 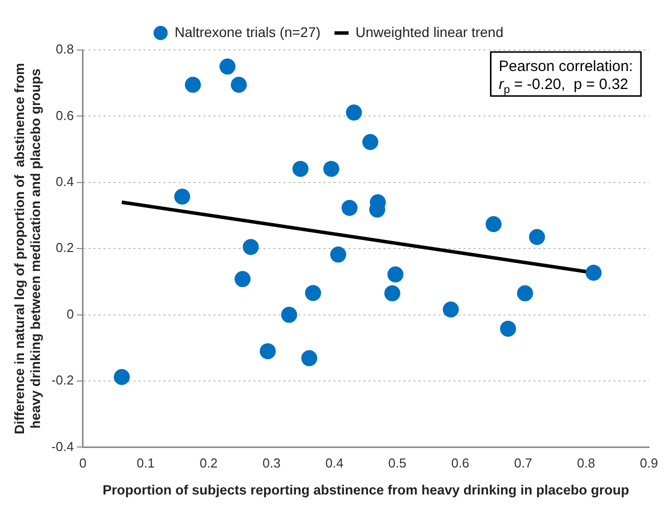 I want to click on x-tick-label: 0.1, so click(x=145, y=463).